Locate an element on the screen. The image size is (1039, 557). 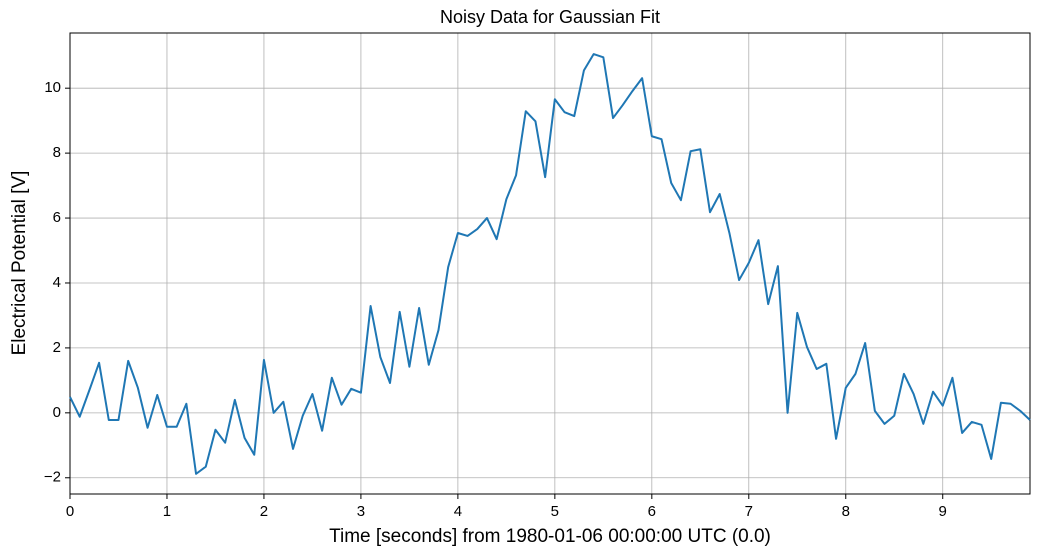
chart-title: Noisy Data for Gaussian Fit is located at coordinates (550, 17).